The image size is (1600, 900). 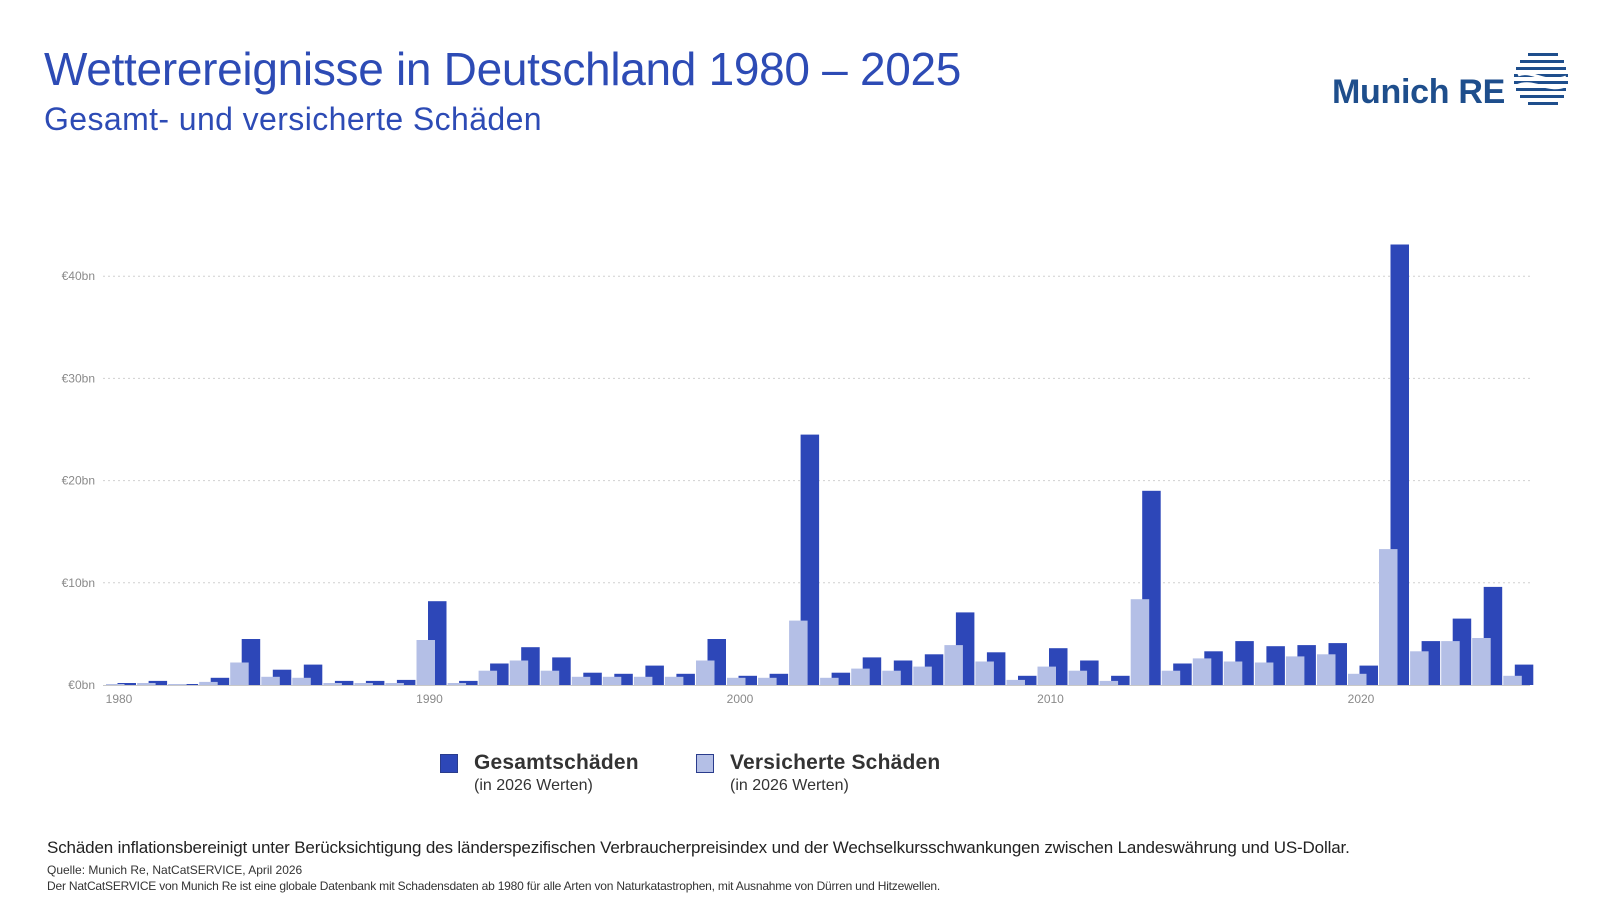 What do you see at coordinates (1120, 680) in the screenshot?
I see `bar-gesamt-2012` at bounding box center [1120, 680].